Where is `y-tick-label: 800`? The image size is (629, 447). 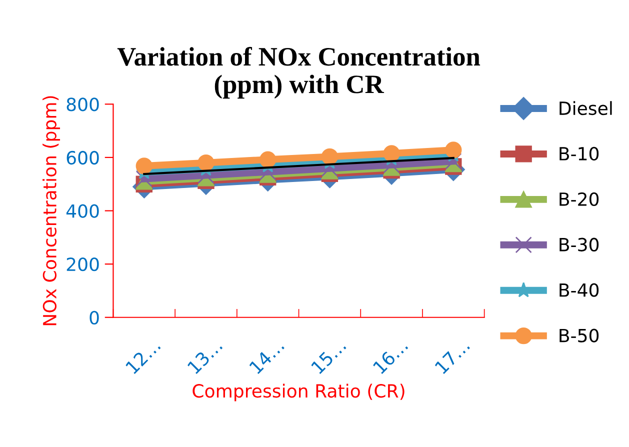 y-tick-label: 800 is located at coordinates (82, 105).